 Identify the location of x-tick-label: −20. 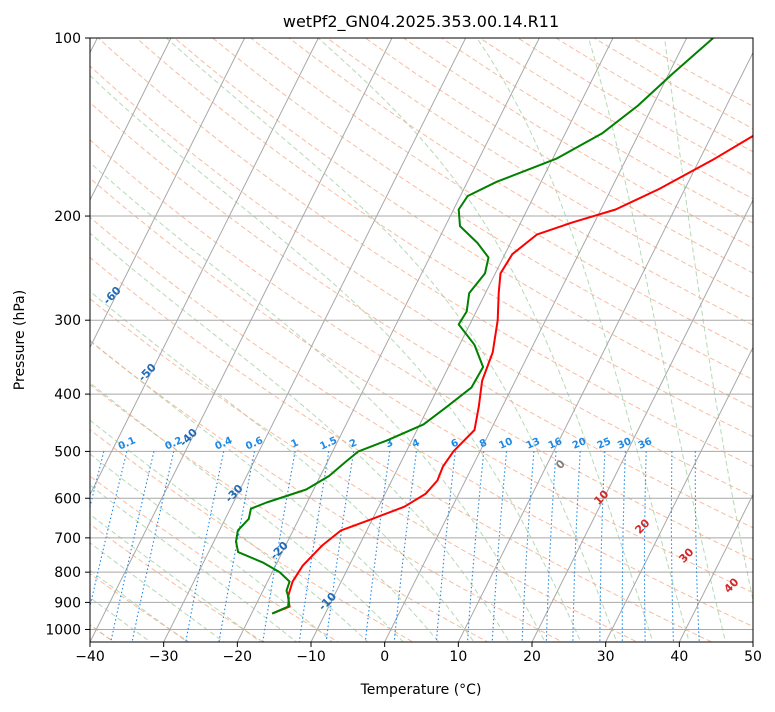
(238, 657).